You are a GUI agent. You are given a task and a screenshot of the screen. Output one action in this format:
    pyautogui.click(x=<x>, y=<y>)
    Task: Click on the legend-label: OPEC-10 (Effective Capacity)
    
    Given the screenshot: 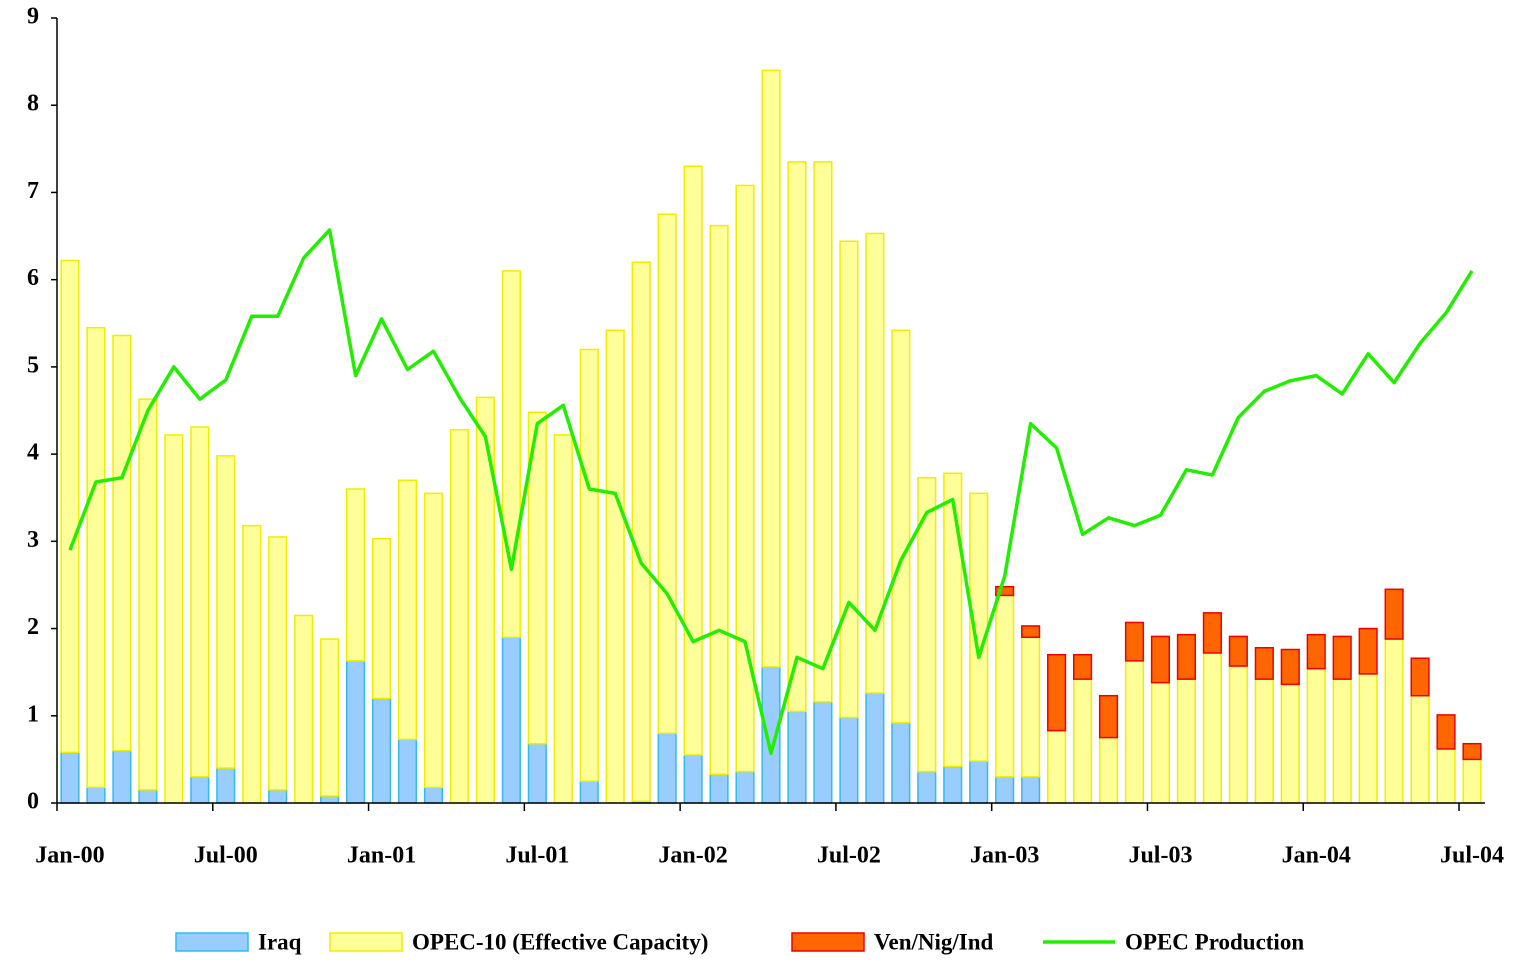 What is the action you would take?
    pyautogui.click(x=560, y=941)
    